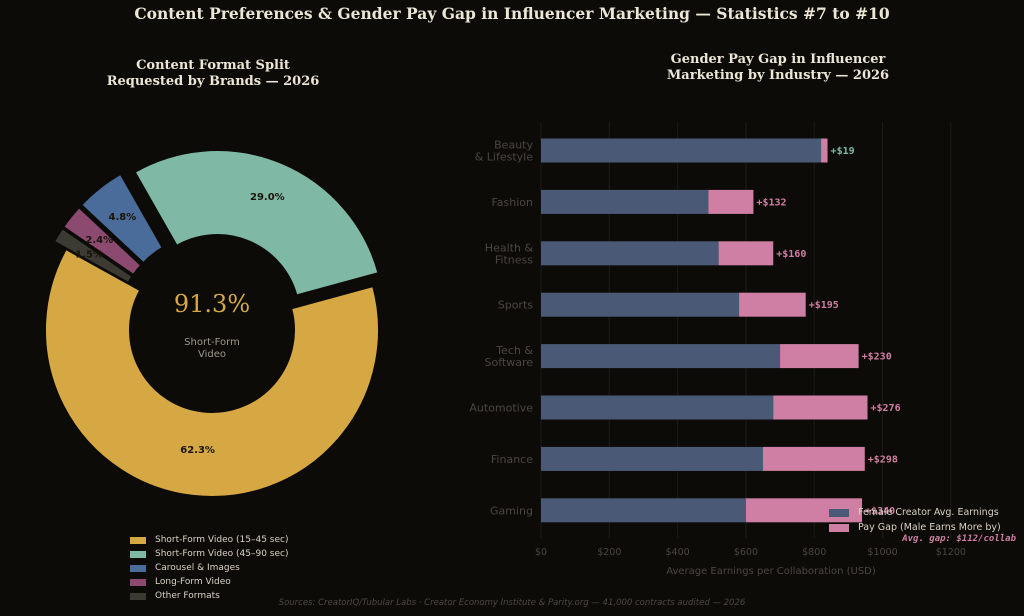  Describe the element at coordinates (222, 554) in the screenshot. I see `legend-label: Short-Form Video (45–90 sec)` at that location.